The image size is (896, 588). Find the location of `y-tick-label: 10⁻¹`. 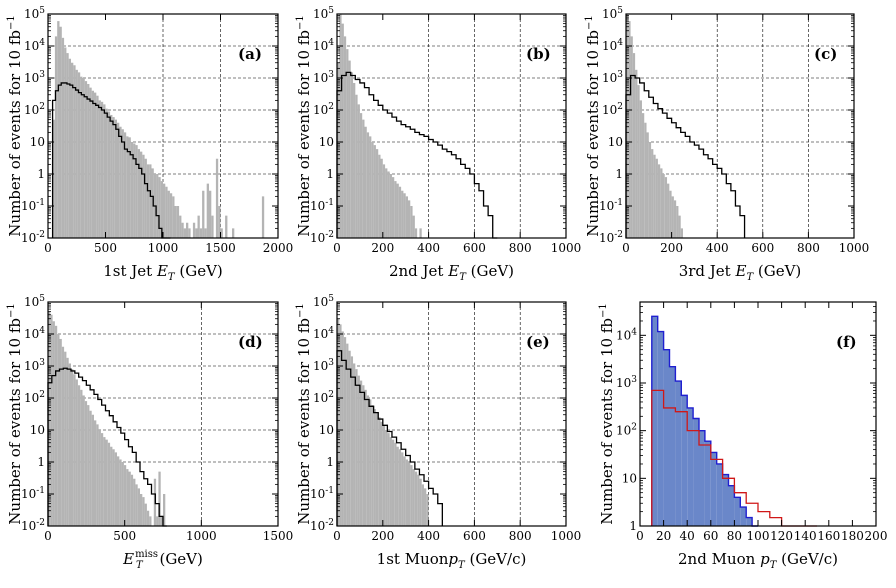

y-tick-label: 10⁻¹ is located at coordinates (322, 205).